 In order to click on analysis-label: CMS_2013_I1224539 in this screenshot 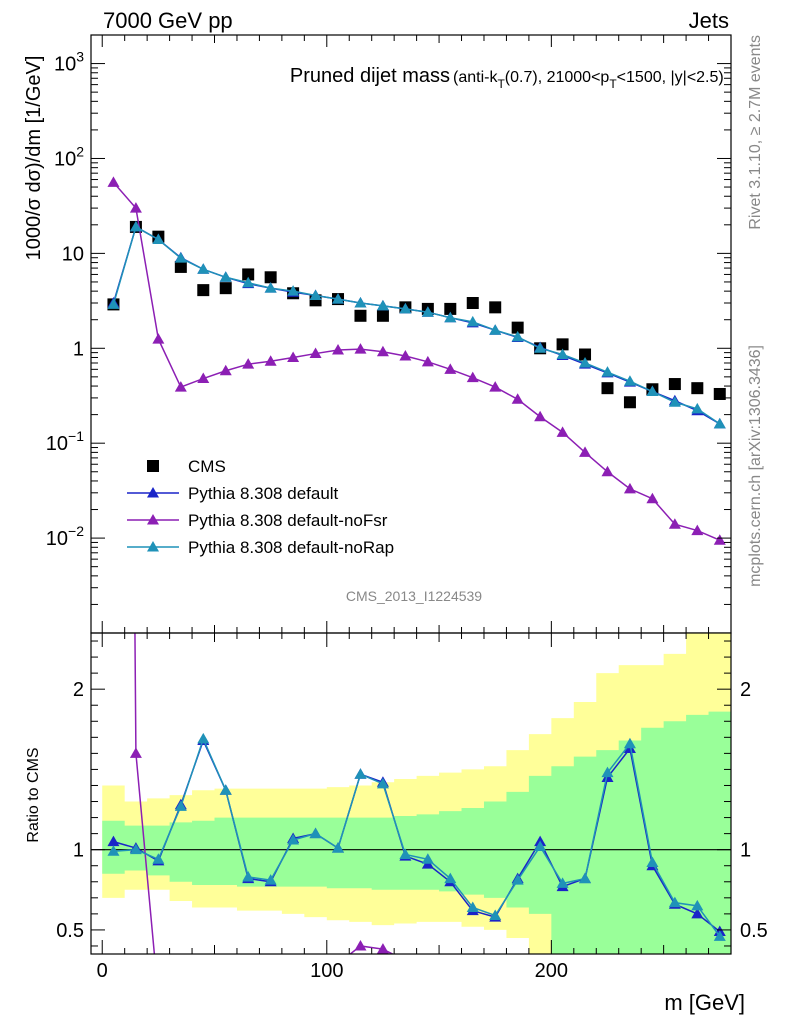, I will do `click(414, 596)`.